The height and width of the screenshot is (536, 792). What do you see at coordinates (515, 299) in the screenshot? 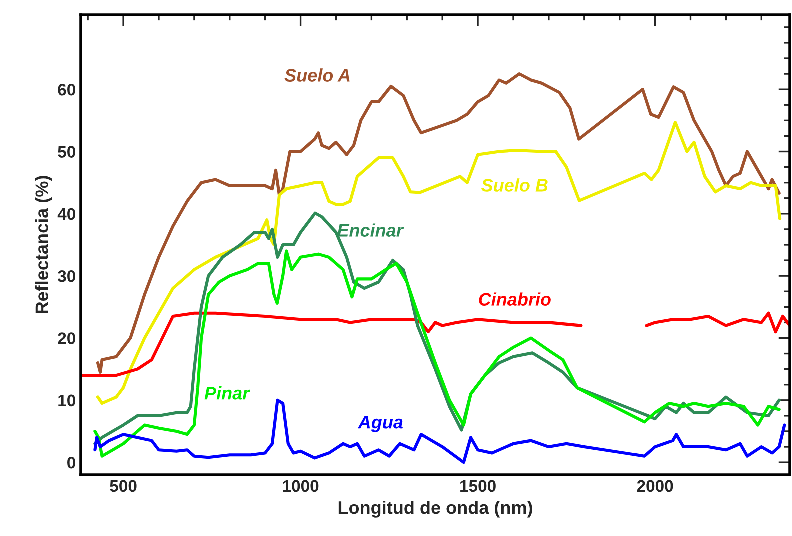
I see `series-label: Cinabrio` at bounding box center [515, 299].